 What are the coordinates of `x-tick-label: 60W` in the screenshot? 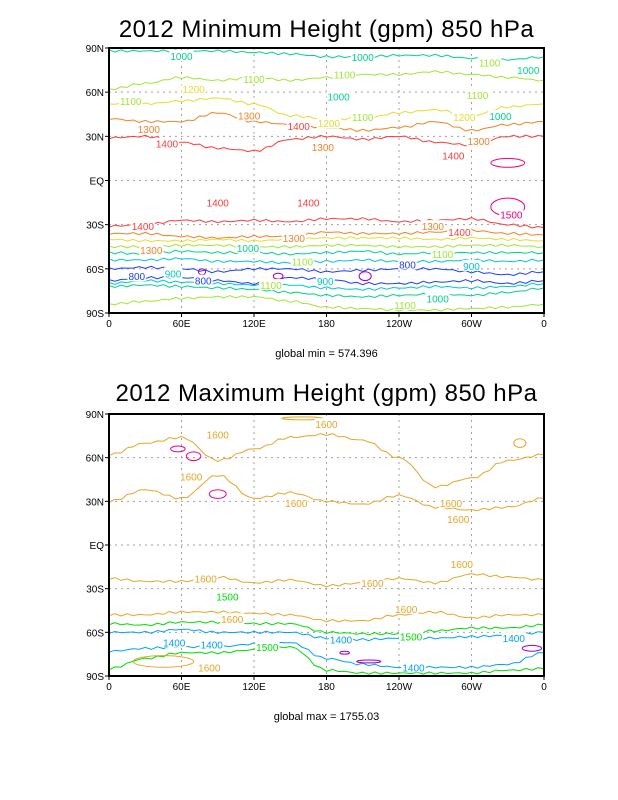 It's located at (471, 687).